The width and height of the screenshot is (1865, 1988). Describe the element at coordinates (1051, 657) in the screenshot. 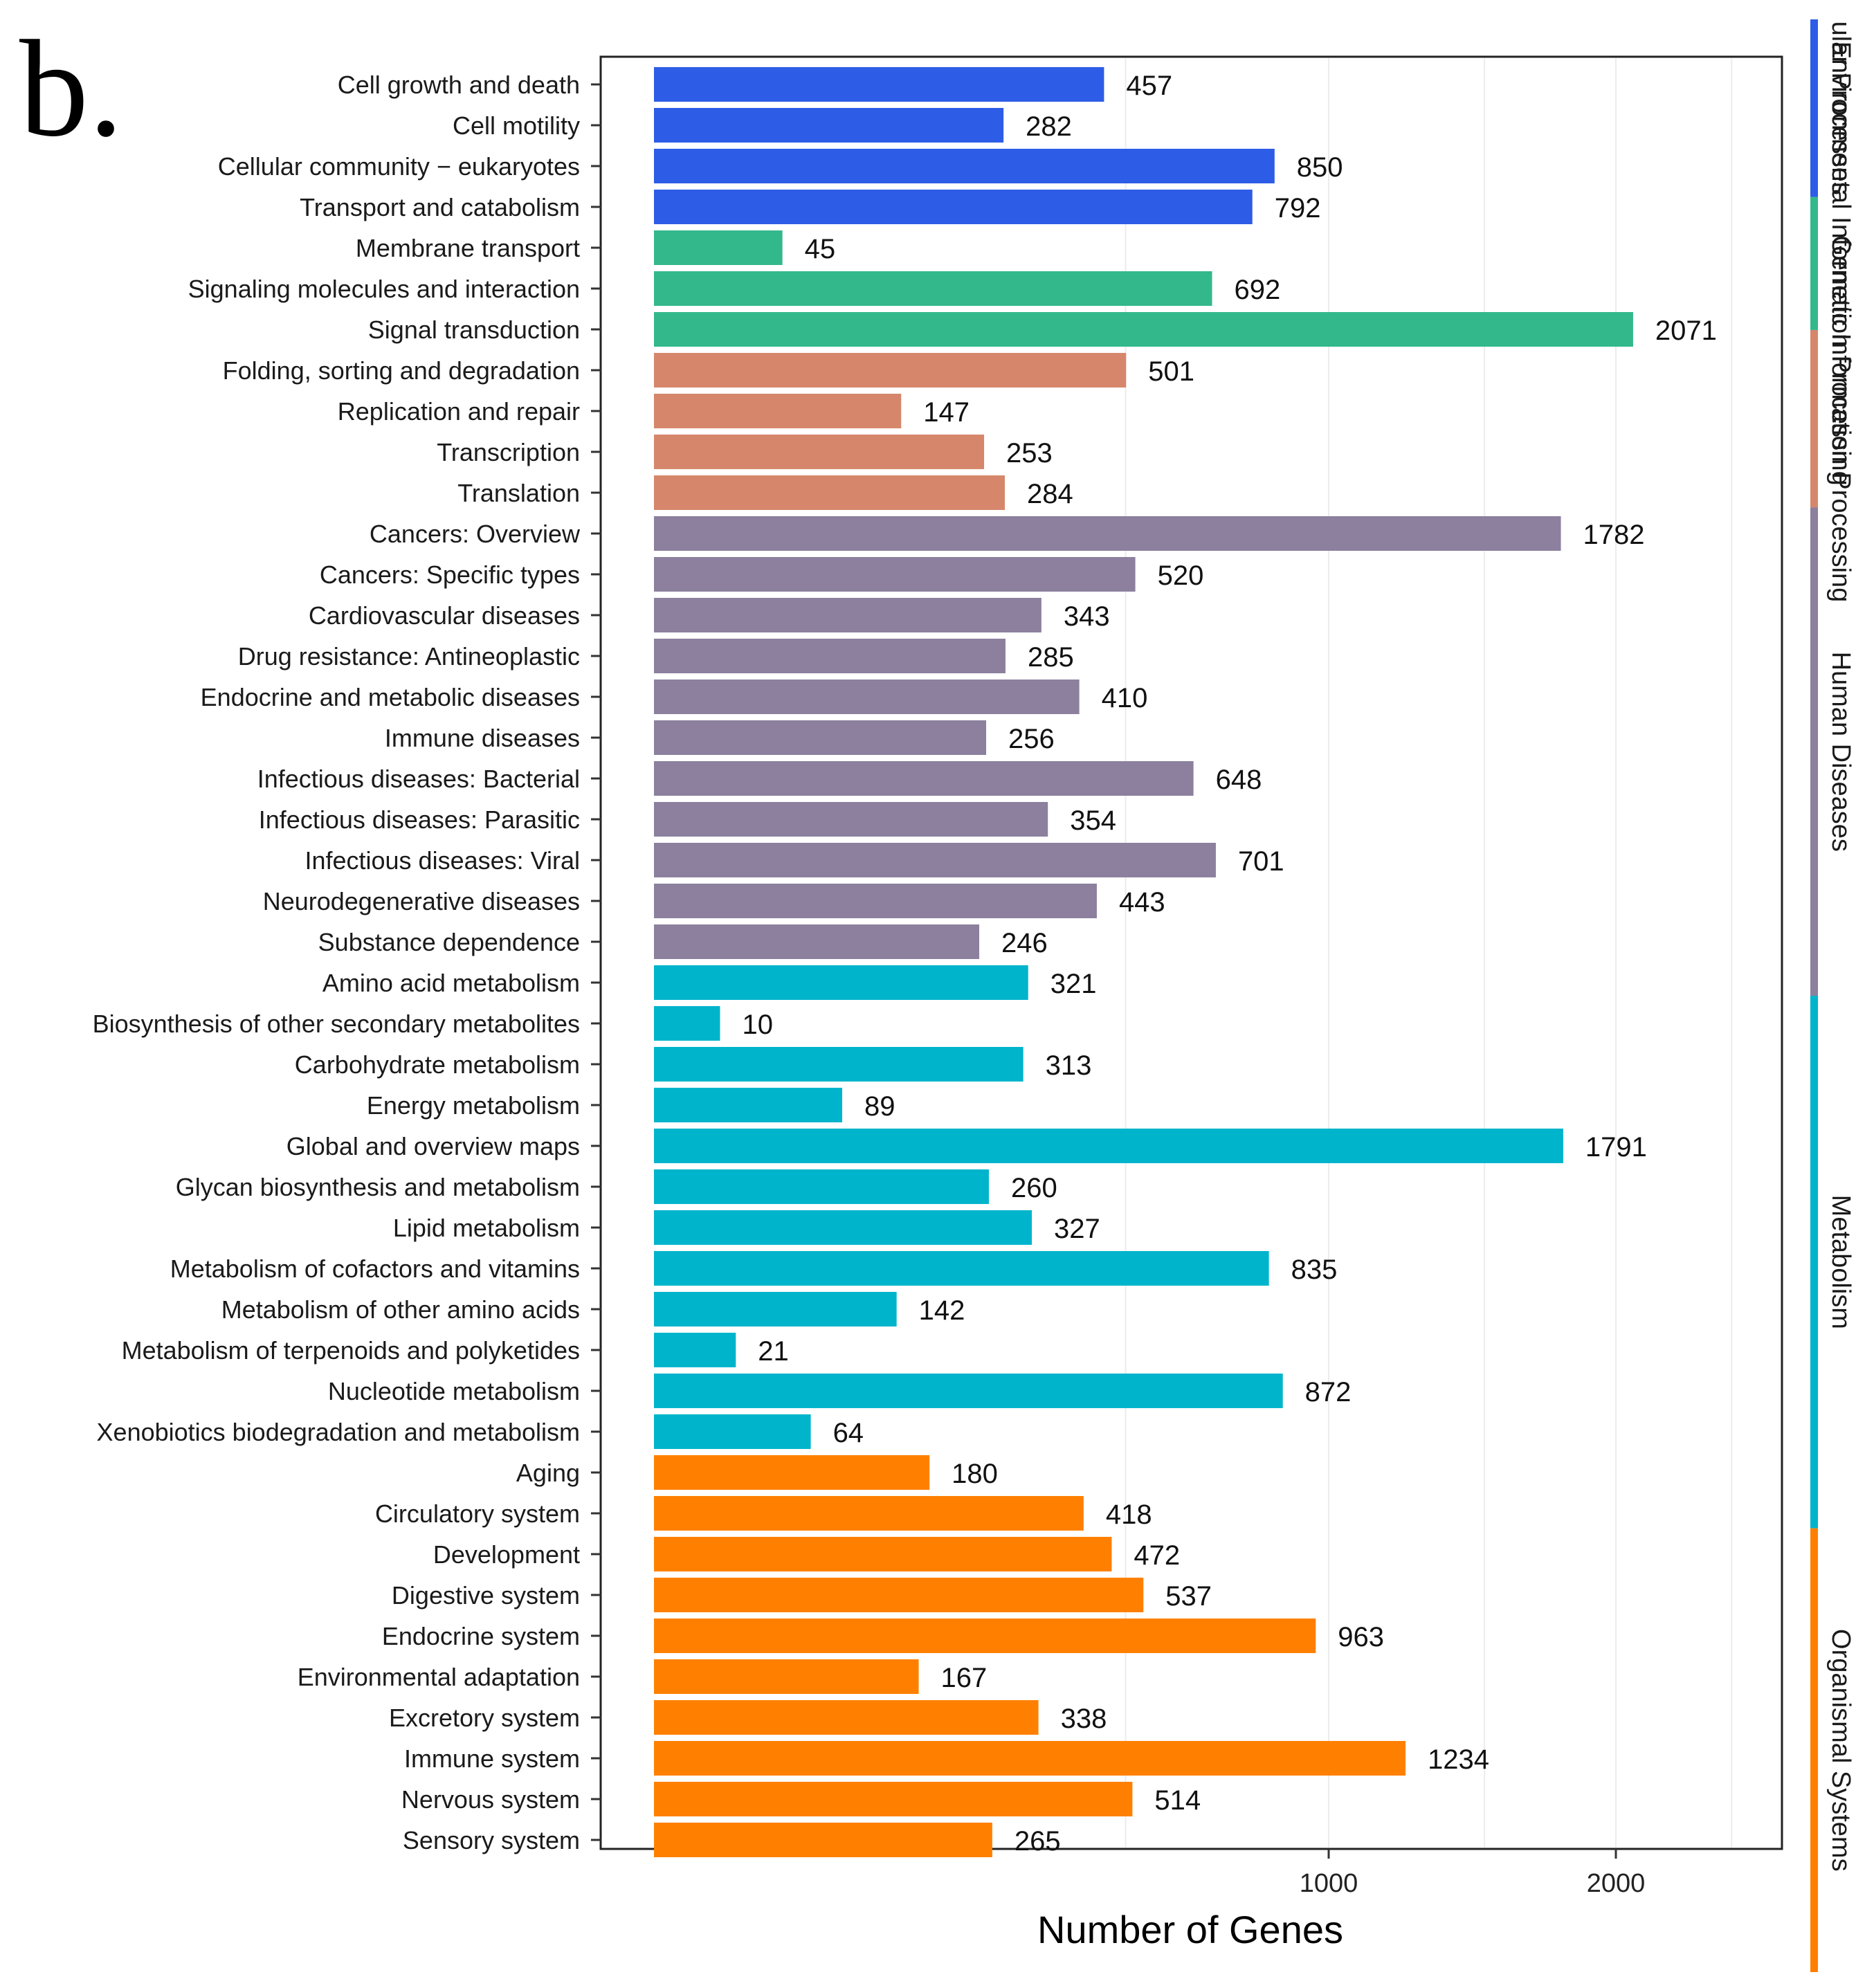

I see `value-label: 285` at that location.